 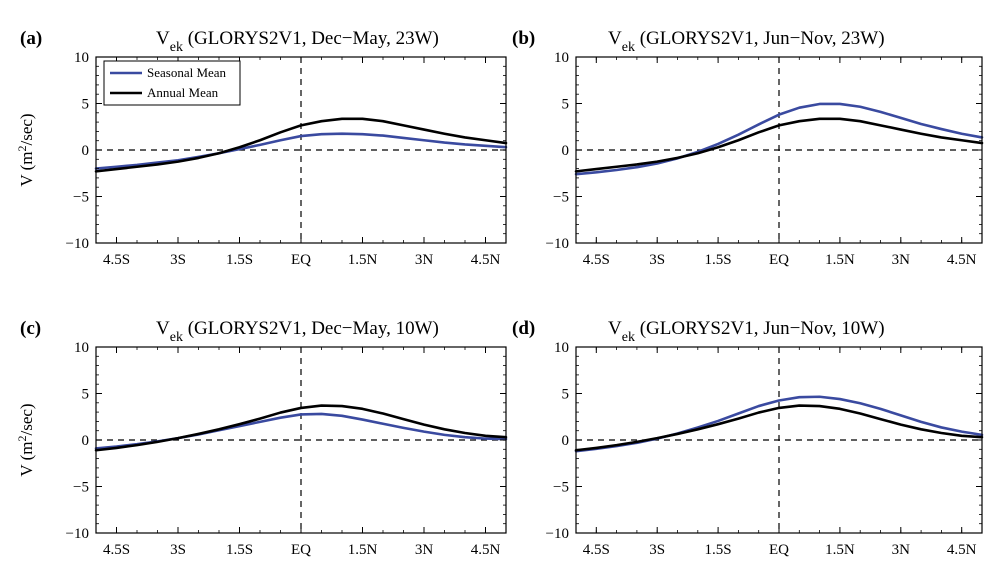 I want to click on panel-title: Vek (GLORYS2V1, Jun−Nov, 10W), so click(x=746, y=331).